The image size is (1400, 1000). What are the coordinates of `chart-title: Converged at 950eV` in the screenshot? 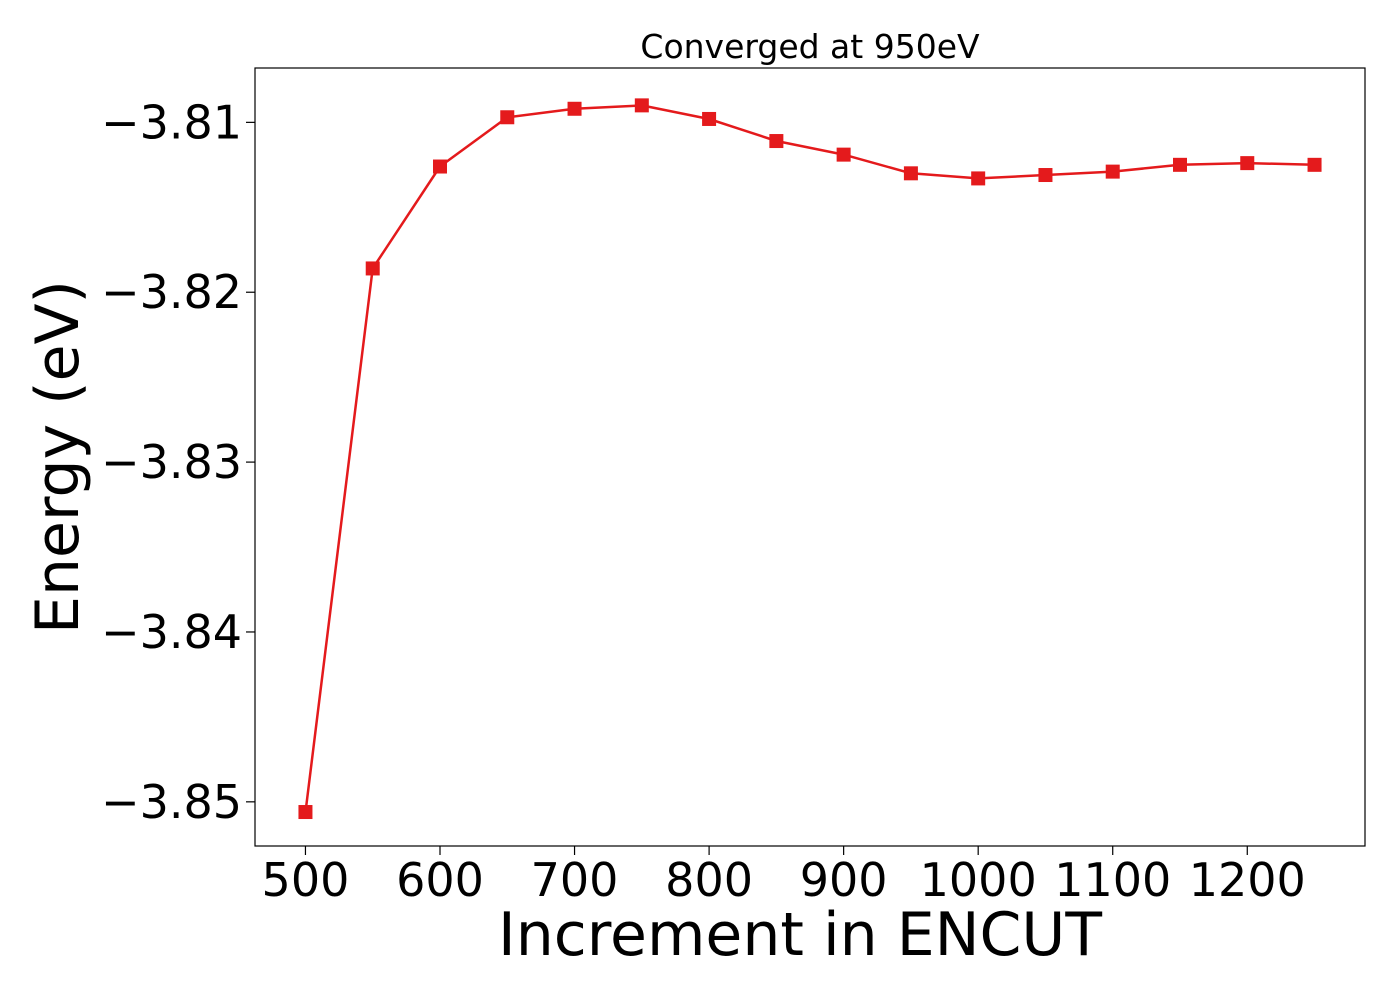 It's located at (810, 46).